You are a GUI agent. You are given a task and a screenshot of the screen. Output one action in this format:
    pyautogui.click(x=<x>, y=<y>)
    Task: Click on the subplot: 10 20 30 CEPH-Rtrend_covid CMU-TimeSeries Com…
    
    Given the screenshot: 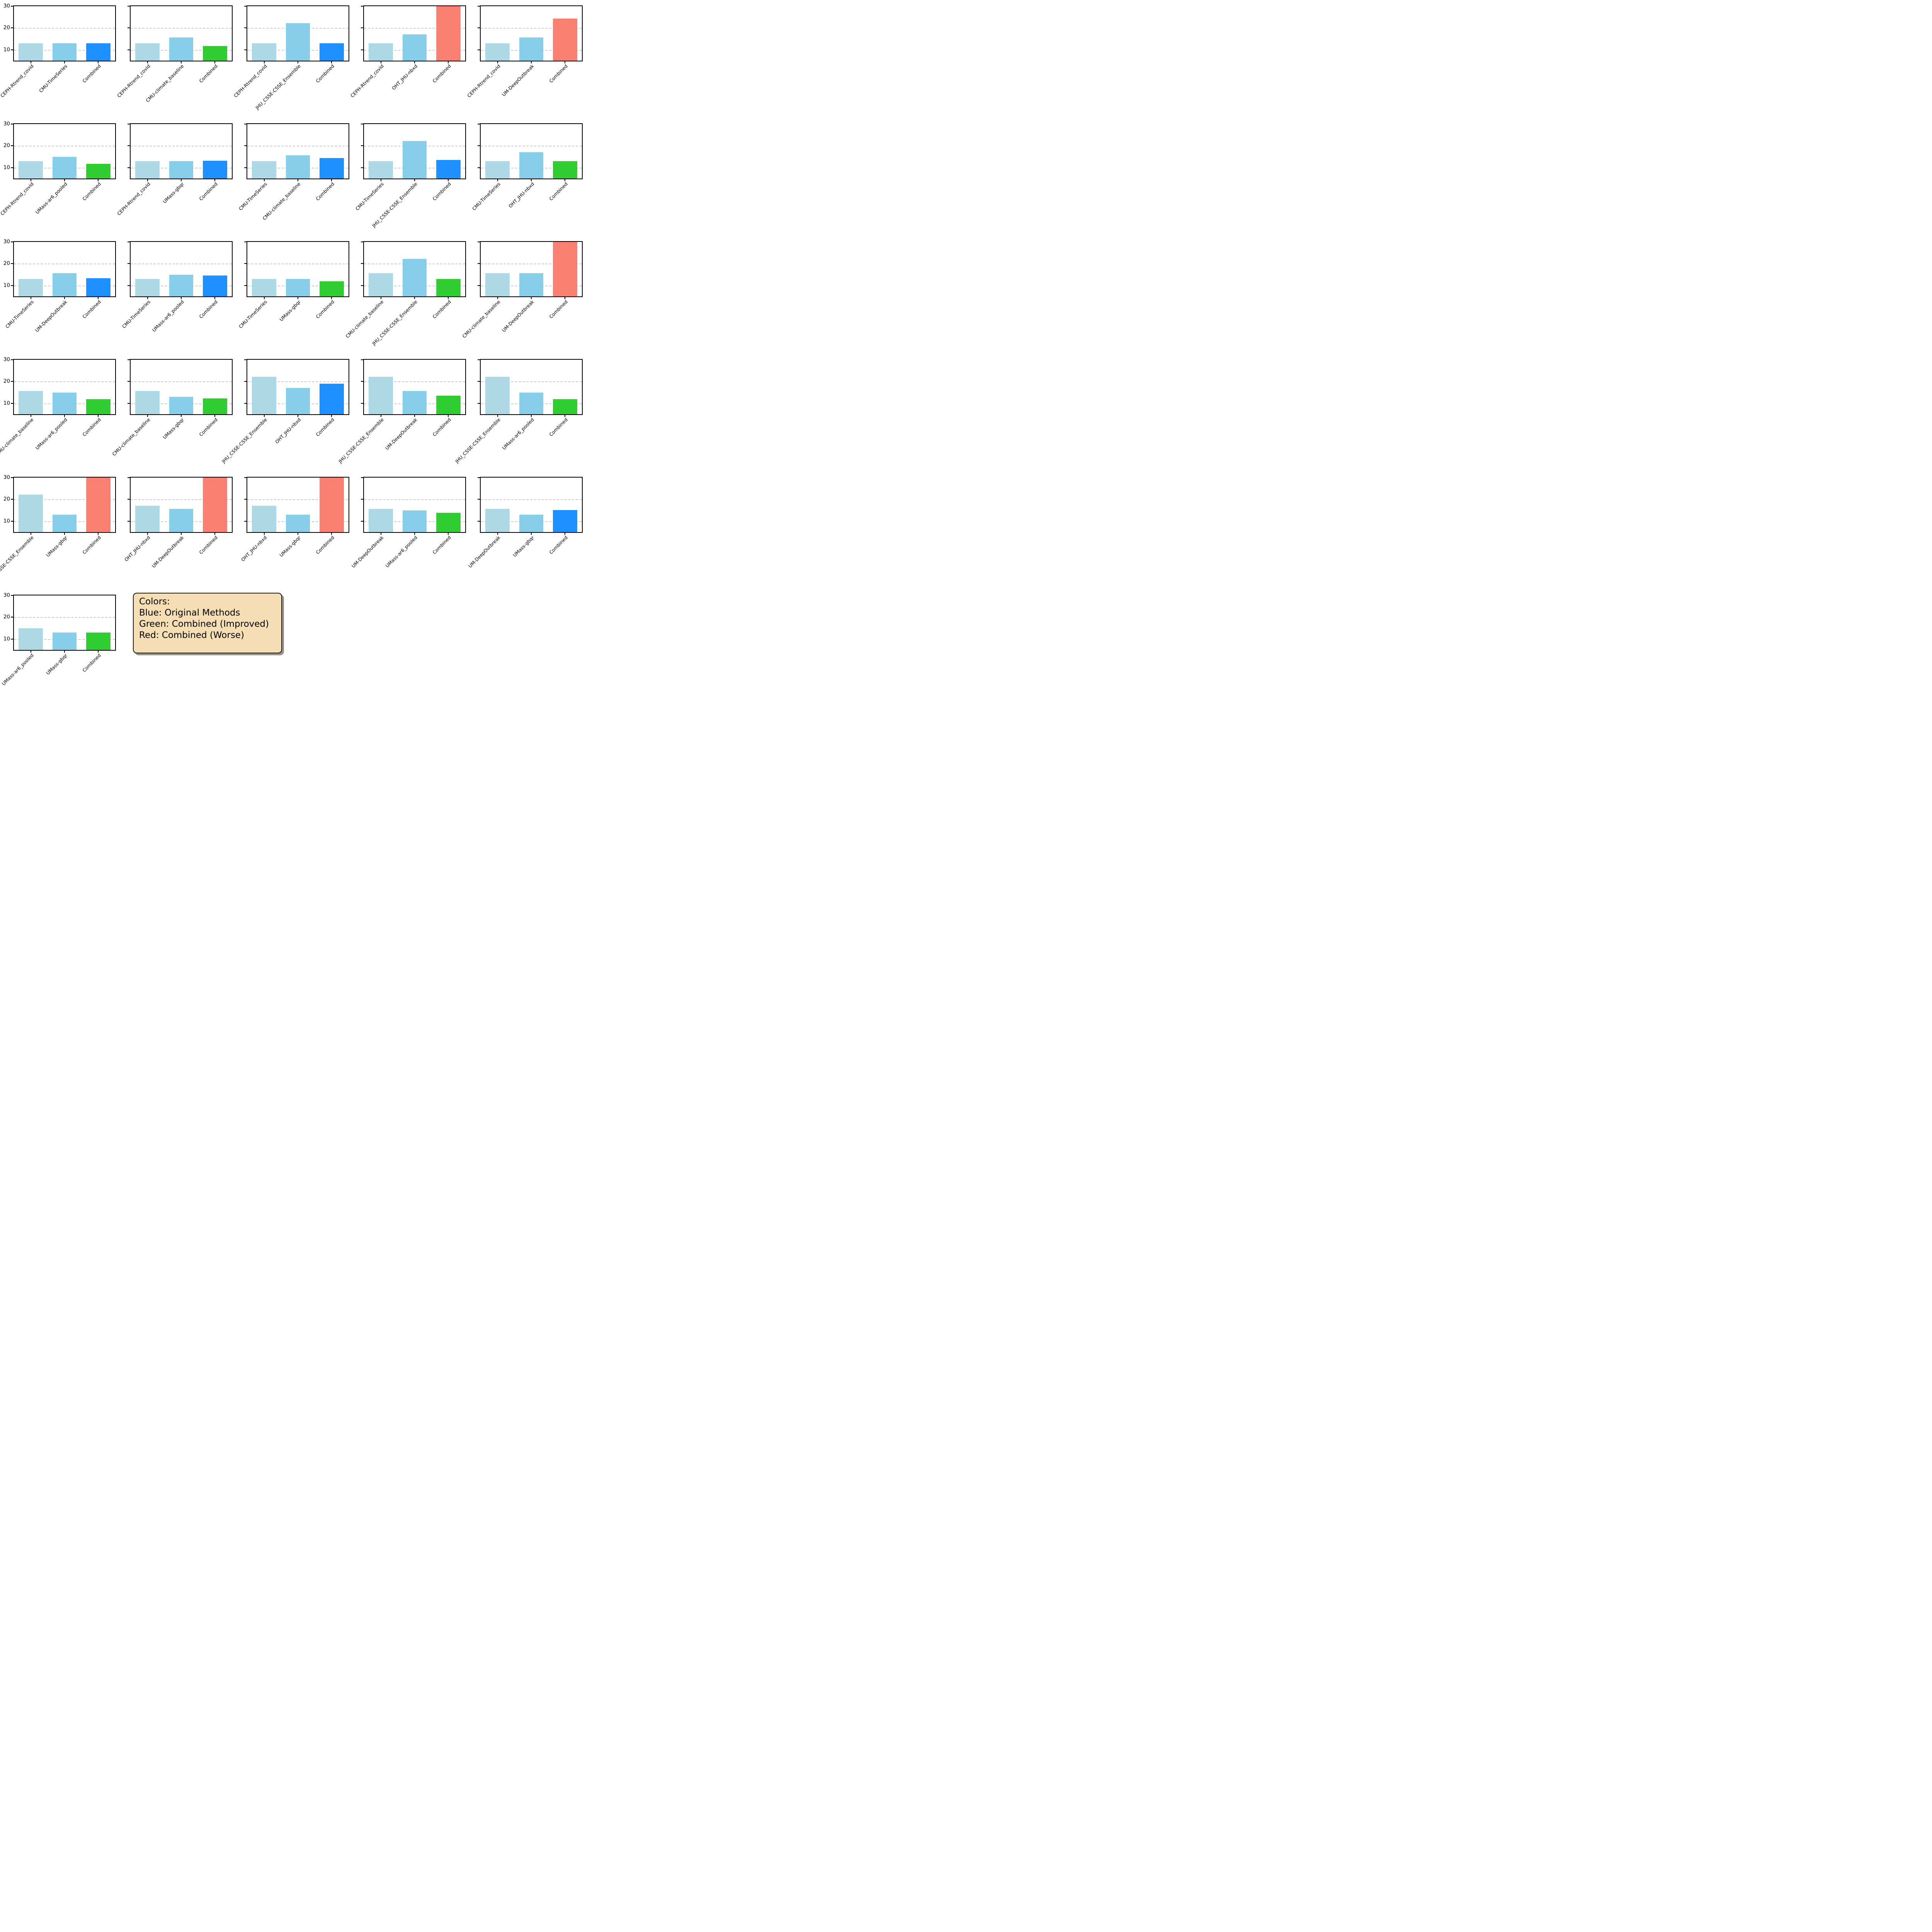 What is the action you would take?
    pyautogui.click(x=58, y=59)
    